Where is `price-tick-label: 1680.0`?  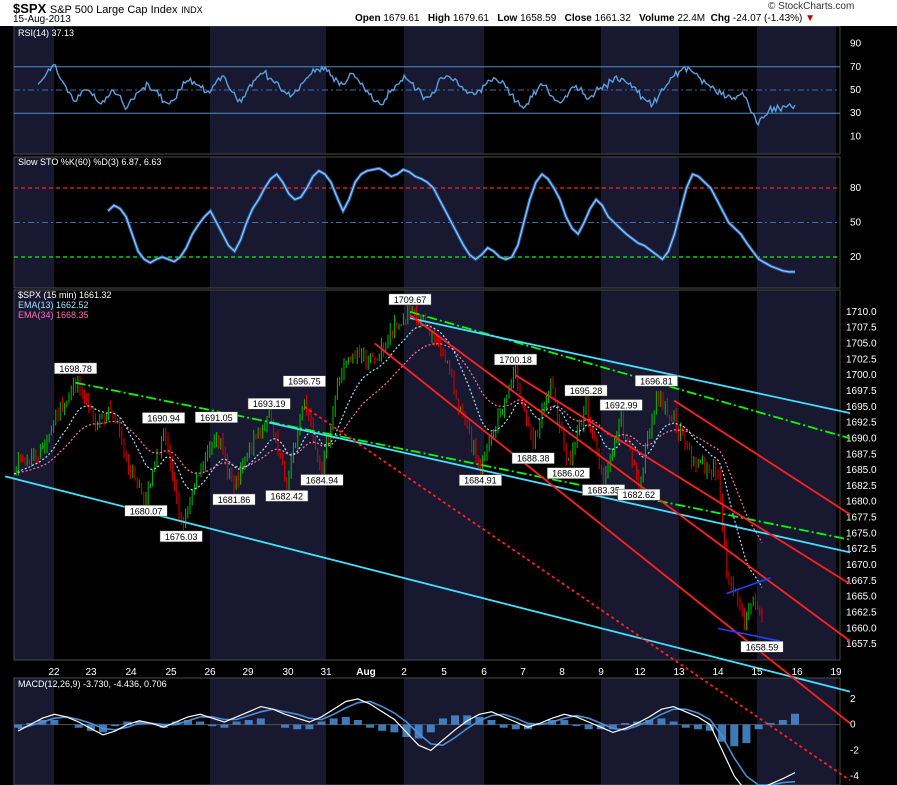 price-tick-label: 1680.0 is located at coordinates (861, 502).